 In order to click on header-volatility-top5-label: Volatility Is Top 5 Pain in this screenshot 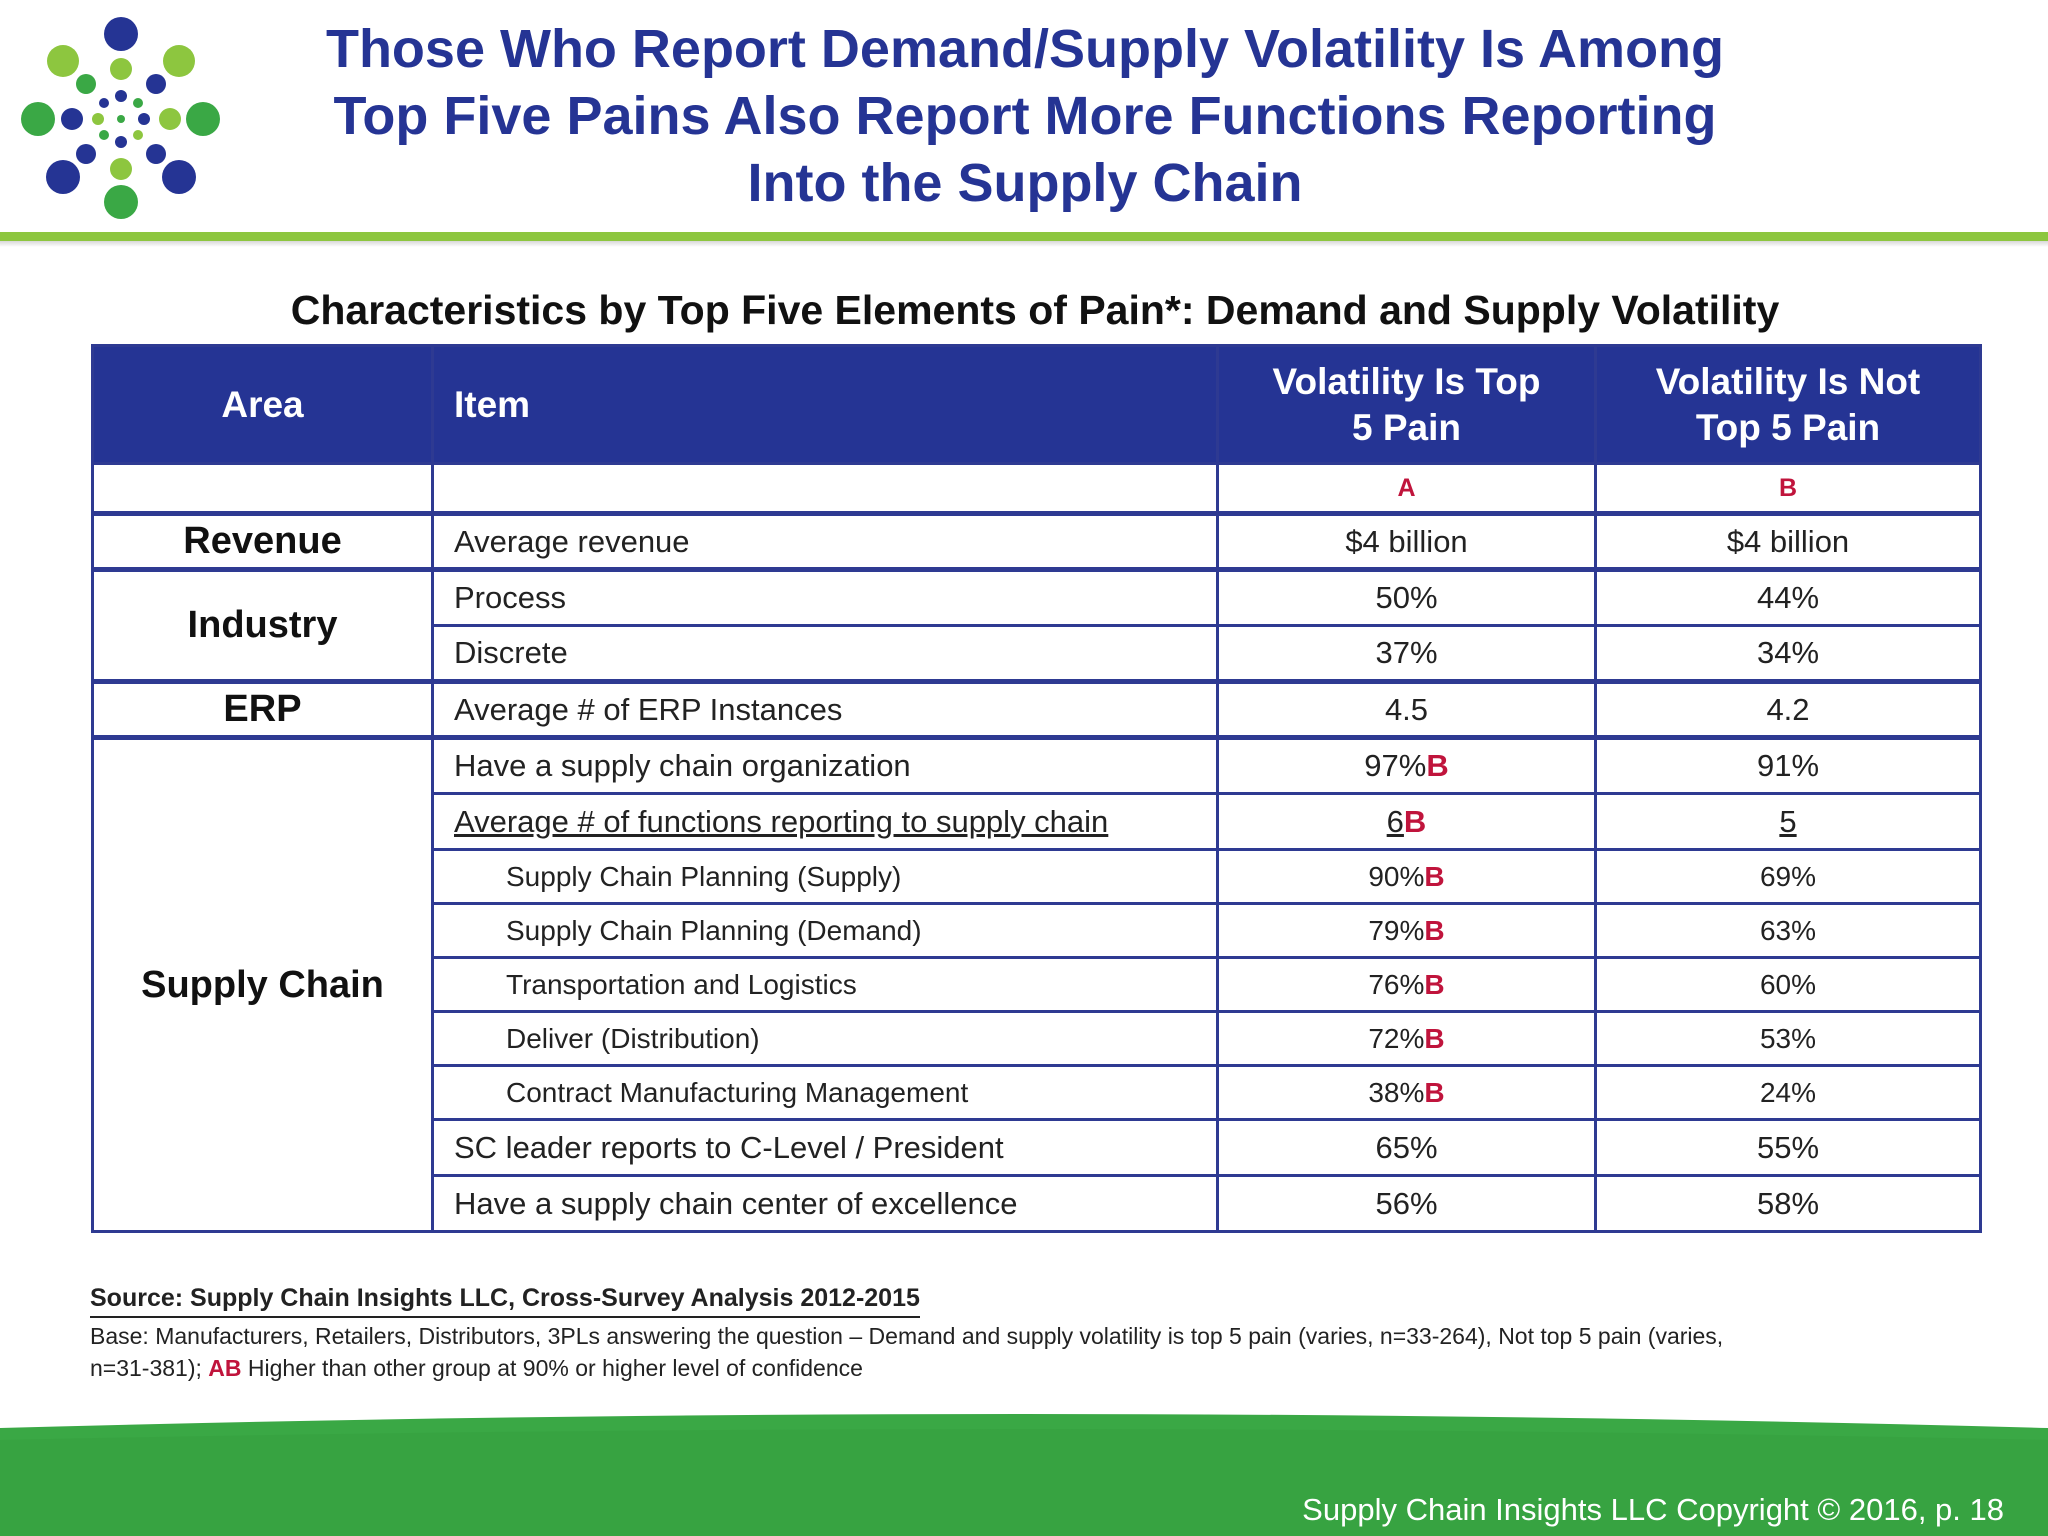, I will do `click(1406, 404)`.